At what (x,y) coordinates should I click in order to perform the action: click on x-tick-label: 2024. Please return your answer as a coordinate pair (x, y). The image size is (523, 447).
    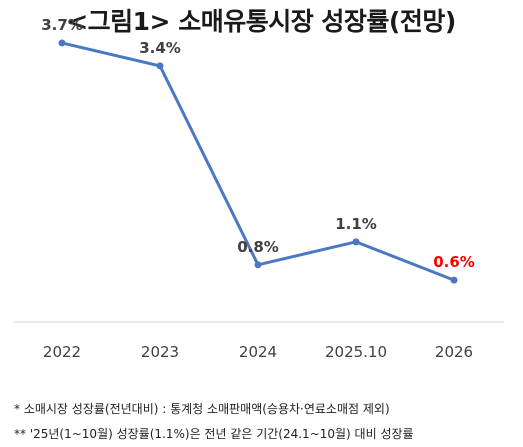
    Looking at the image, I should click on (258, 352).